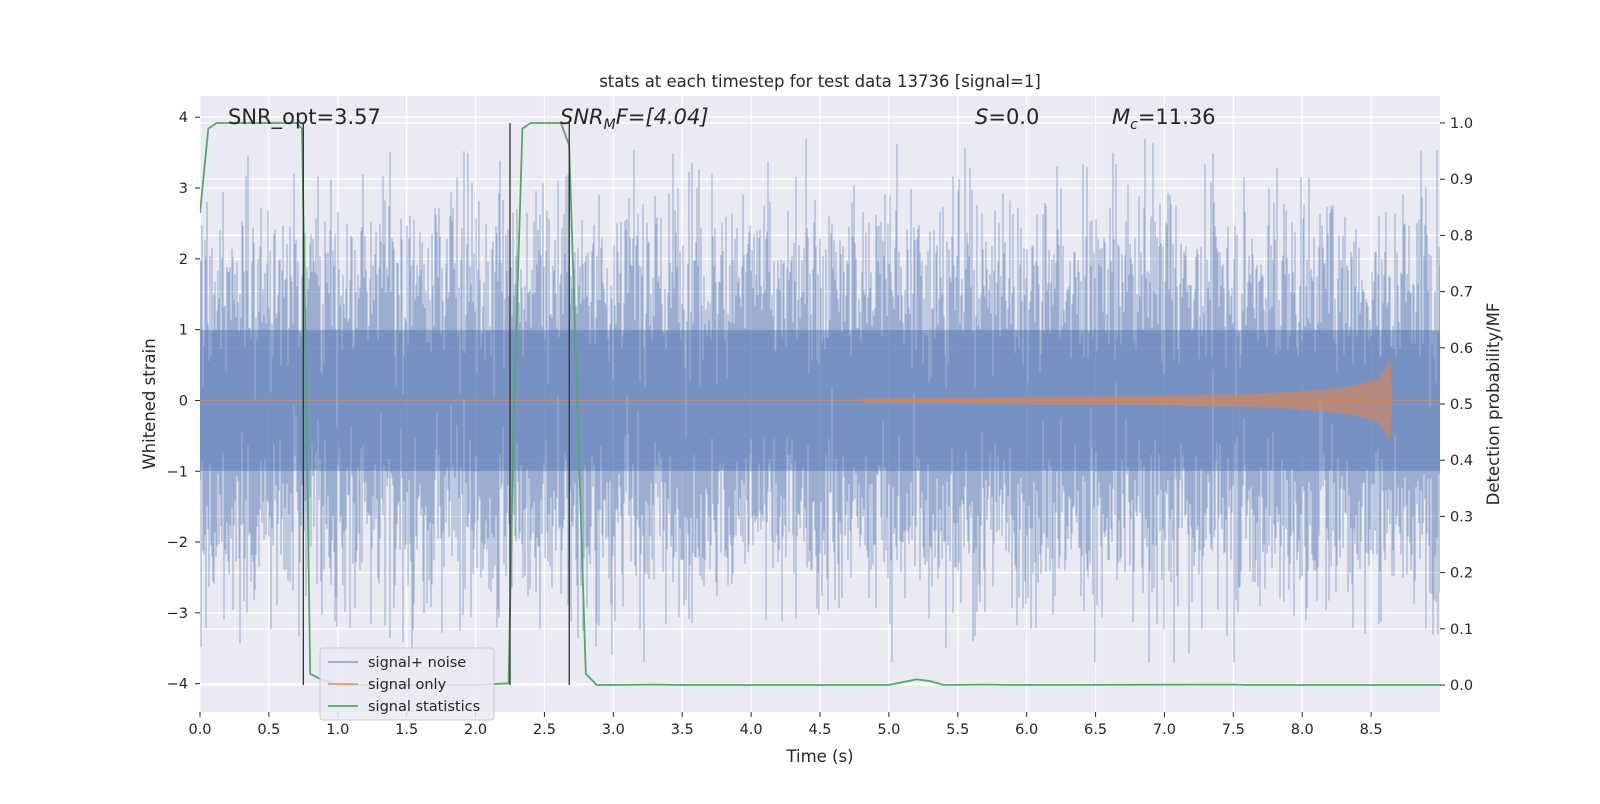  What do you see at coordinates (304, 117) in the screenshot?
I see `annotation-snr-opt: SNR_opt=3.57` at bounding box center [304, 117].